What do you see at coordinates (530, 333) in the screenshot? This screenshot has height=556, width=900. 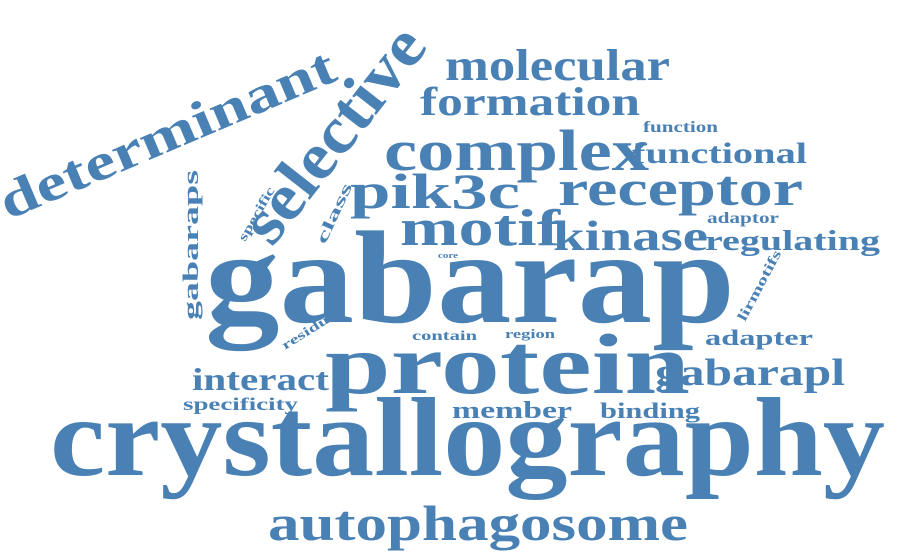 I see `word-region: region` at bounding box center [530, 333].